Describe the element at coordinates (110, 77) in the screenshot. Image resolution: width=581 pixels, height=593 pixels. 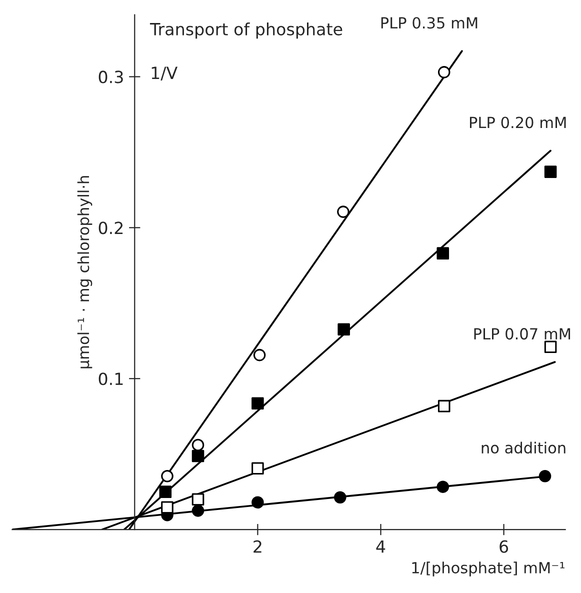
I see `y-tick-label: 0.3` at that location.